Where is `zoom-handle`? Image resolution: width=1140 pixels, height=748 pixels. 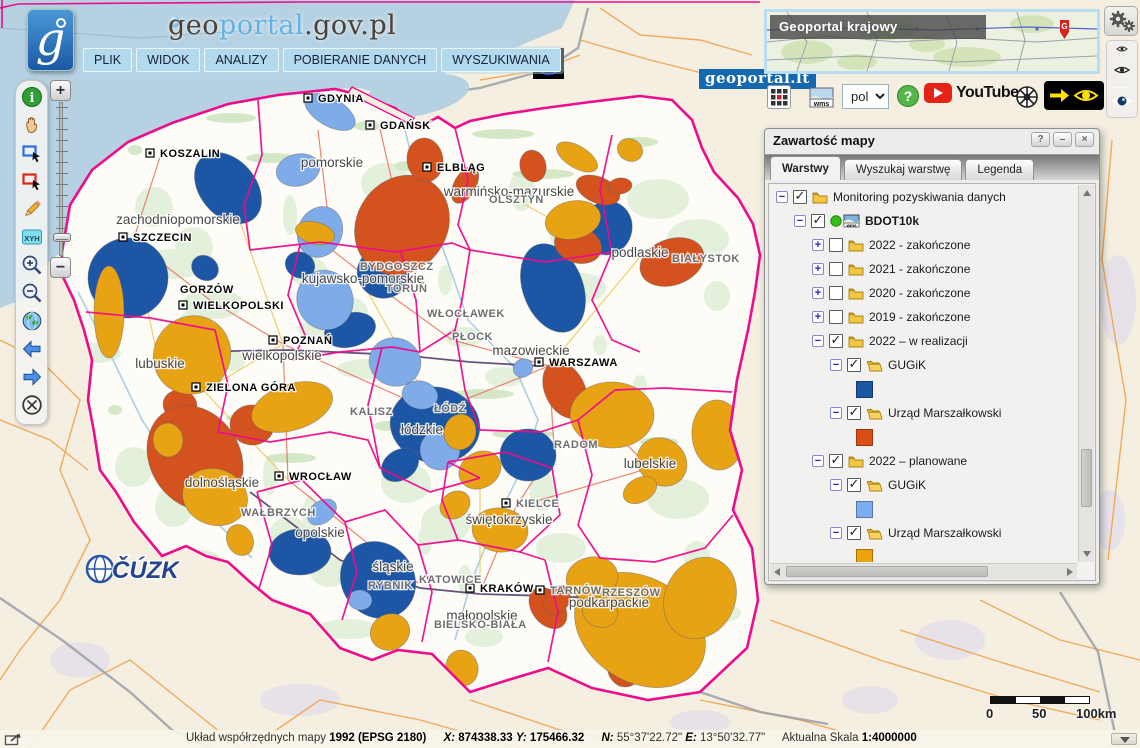
zoom-handle is located at coordinates (62, 237).